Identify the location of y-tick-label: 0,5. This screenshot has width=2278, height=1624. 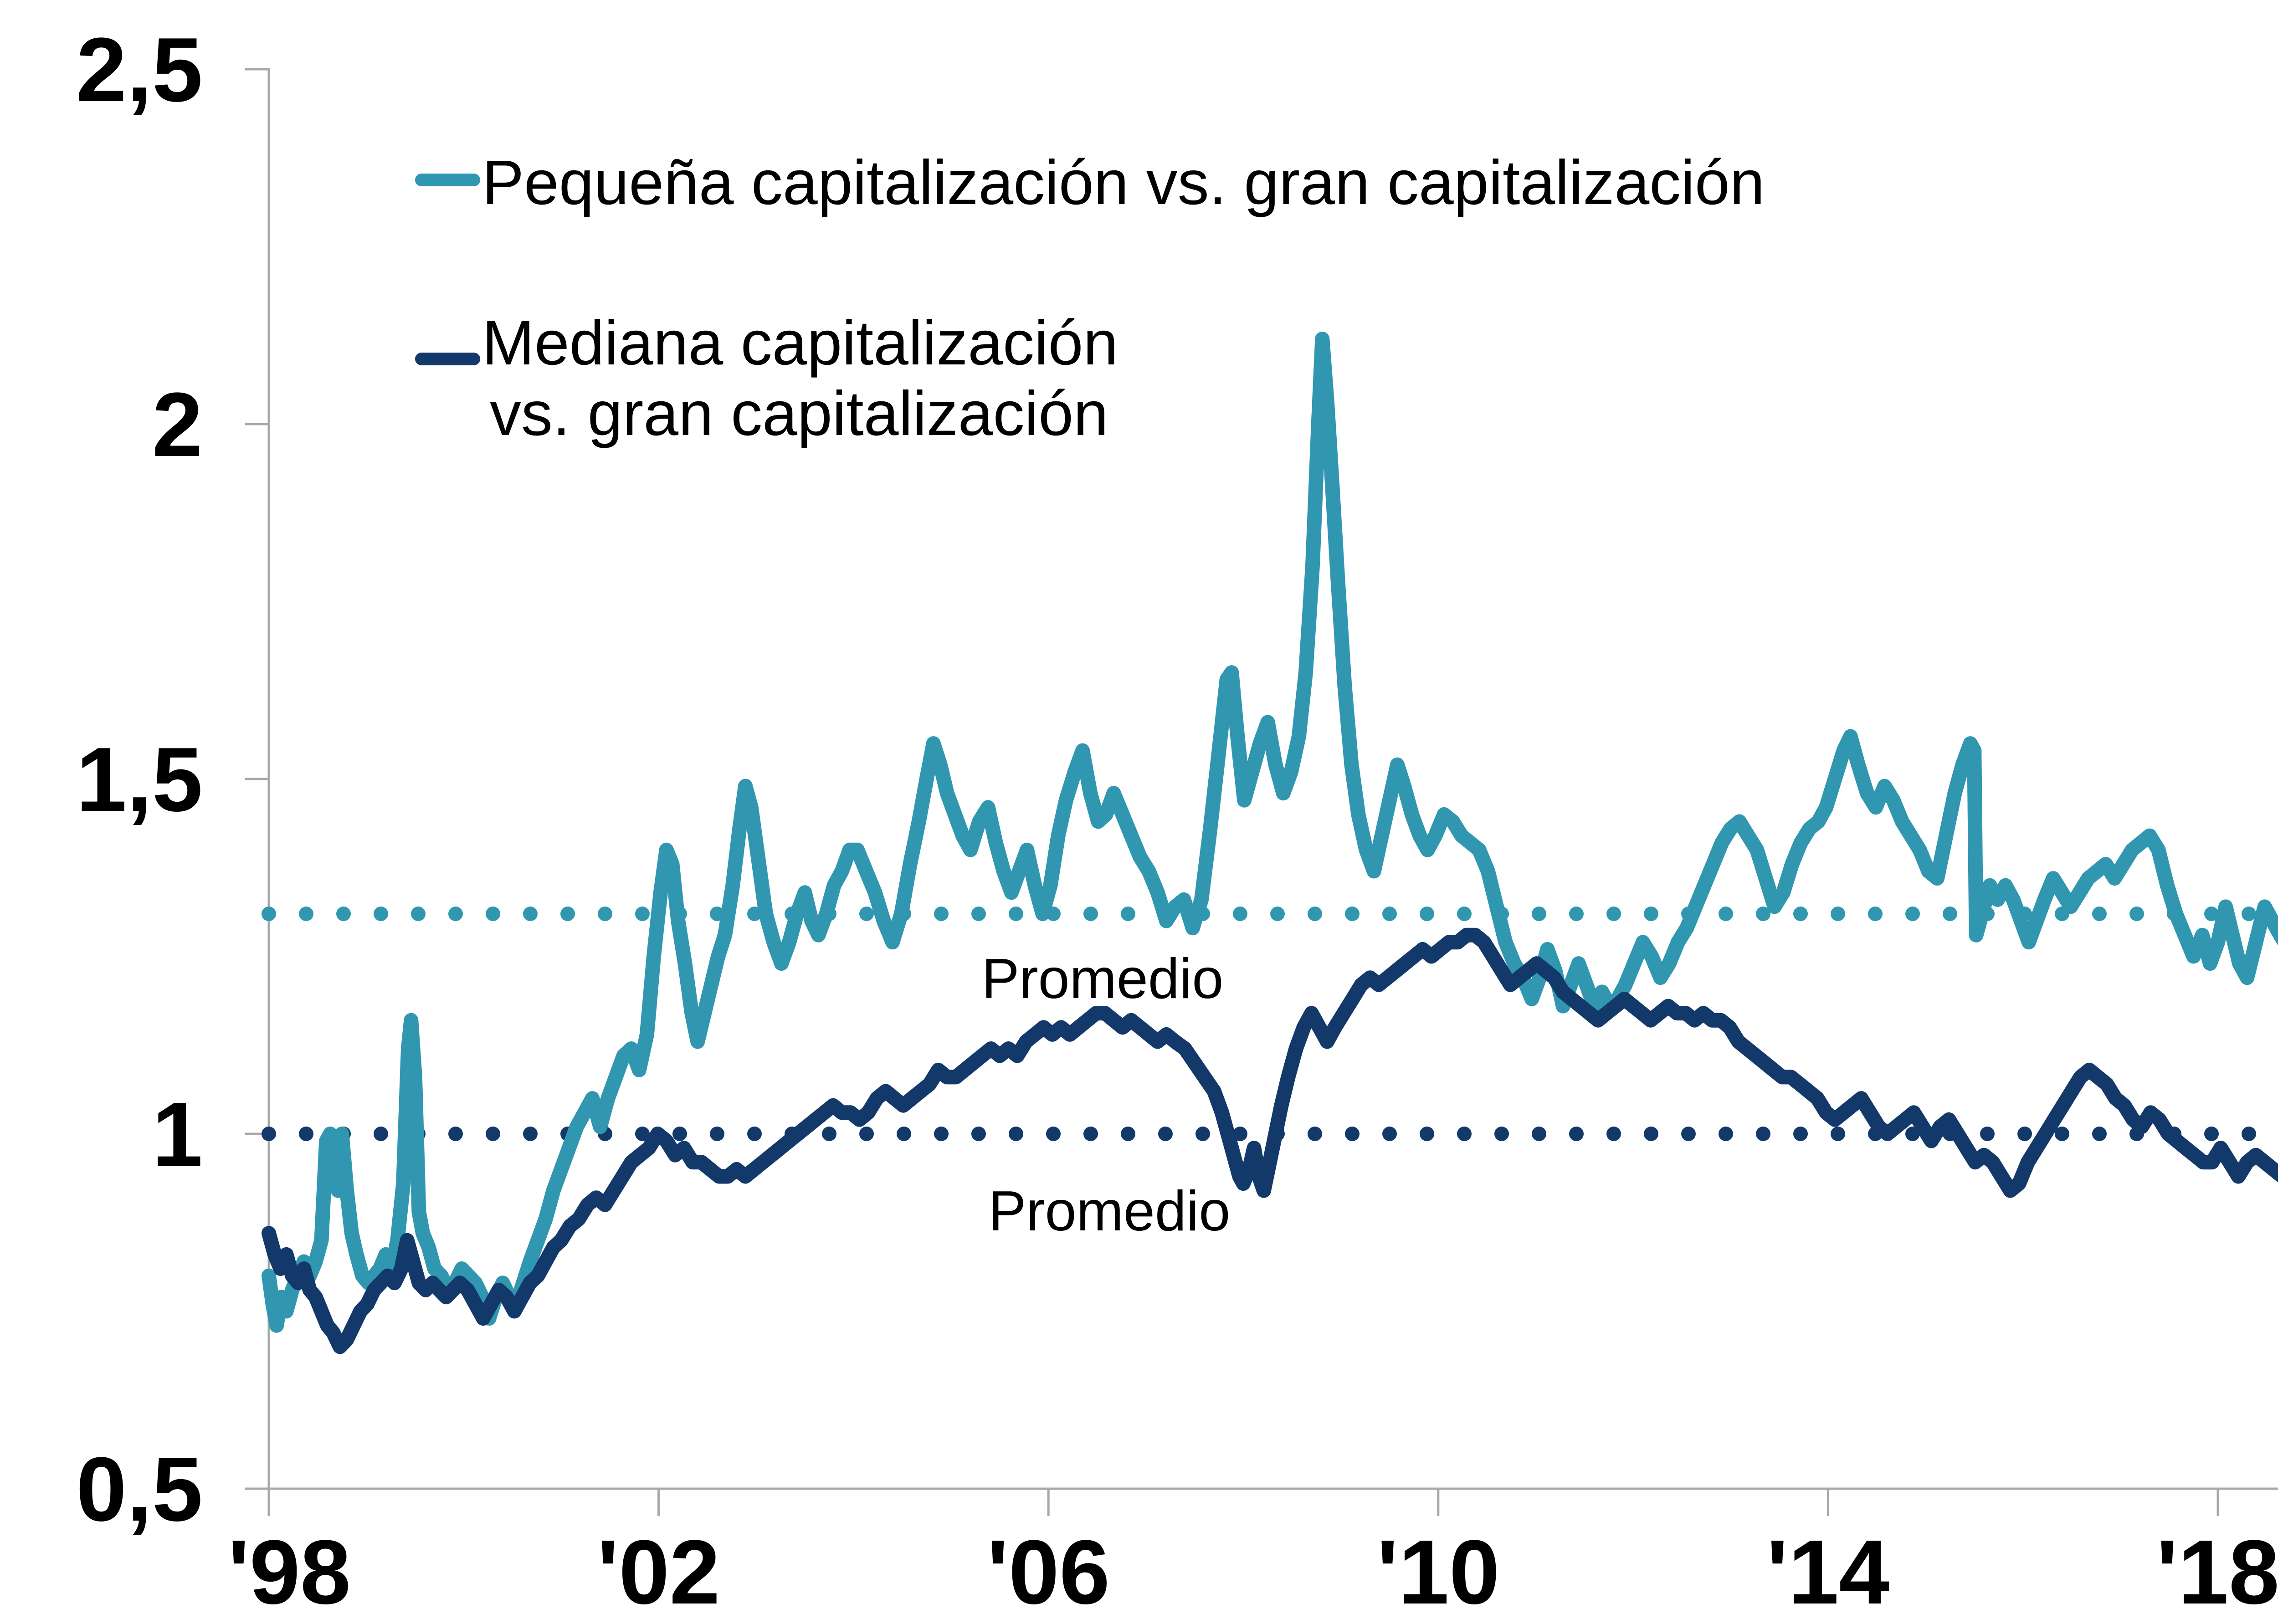
(139, 1490).